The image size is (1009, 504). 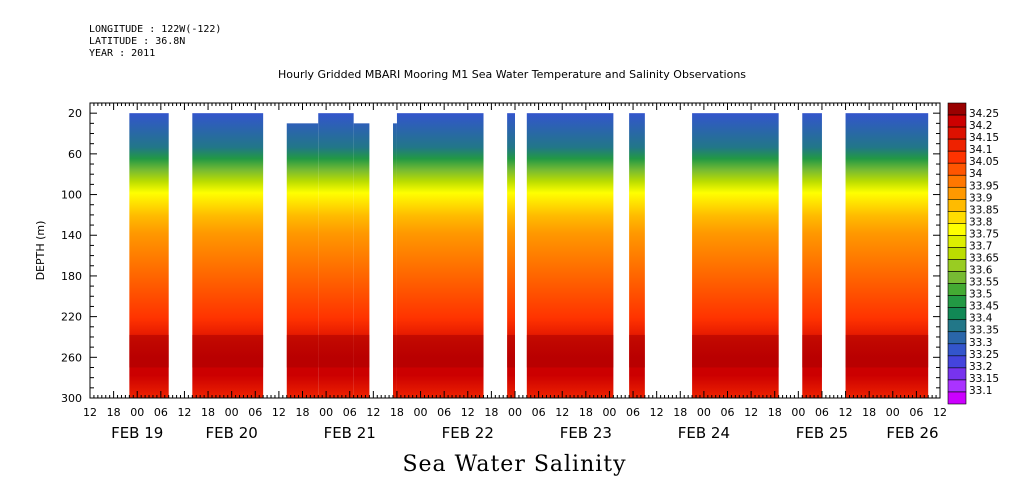 I want to click on x-date-label: FEB 19, so click(x=137, y=433).